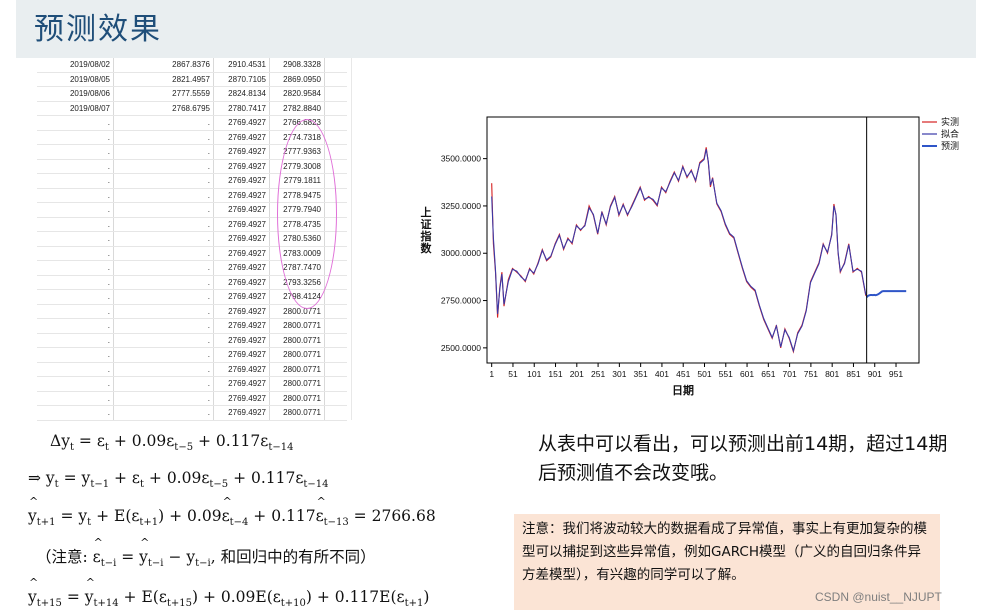  What do you see at coordinates (461, 206) in the screenshot?
I see `y-tick-label: 3250.0000` at bounding box center [461, 206].